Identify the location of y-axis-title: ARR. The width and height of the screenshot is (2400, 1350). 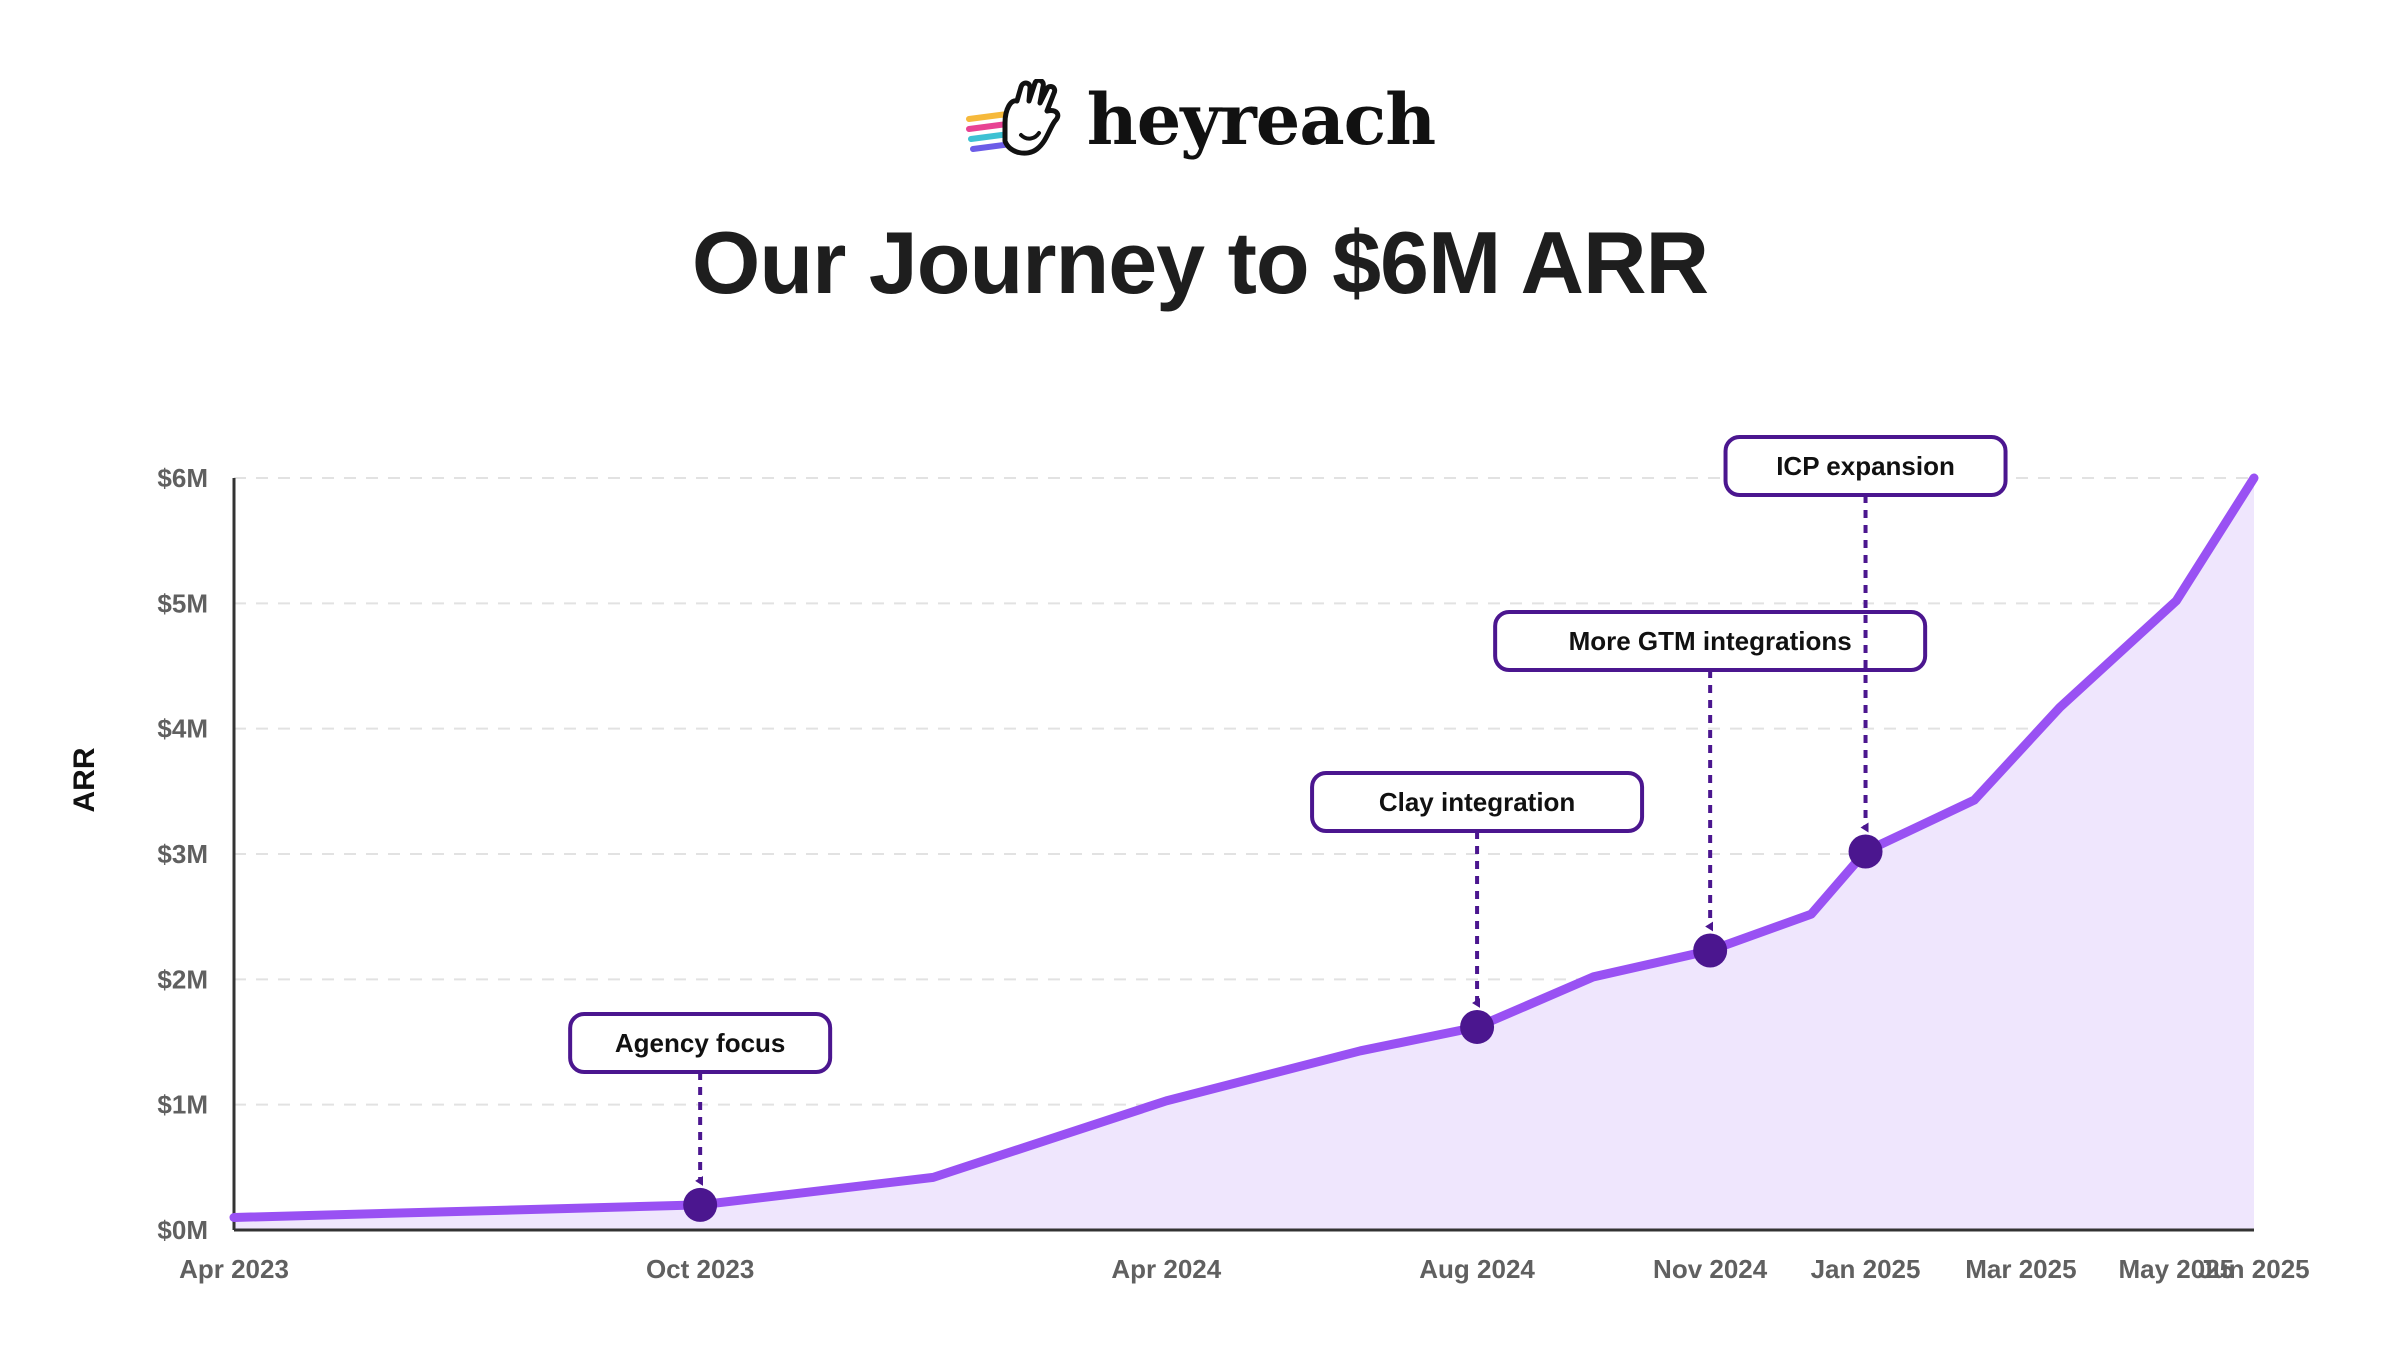
(84, 779).